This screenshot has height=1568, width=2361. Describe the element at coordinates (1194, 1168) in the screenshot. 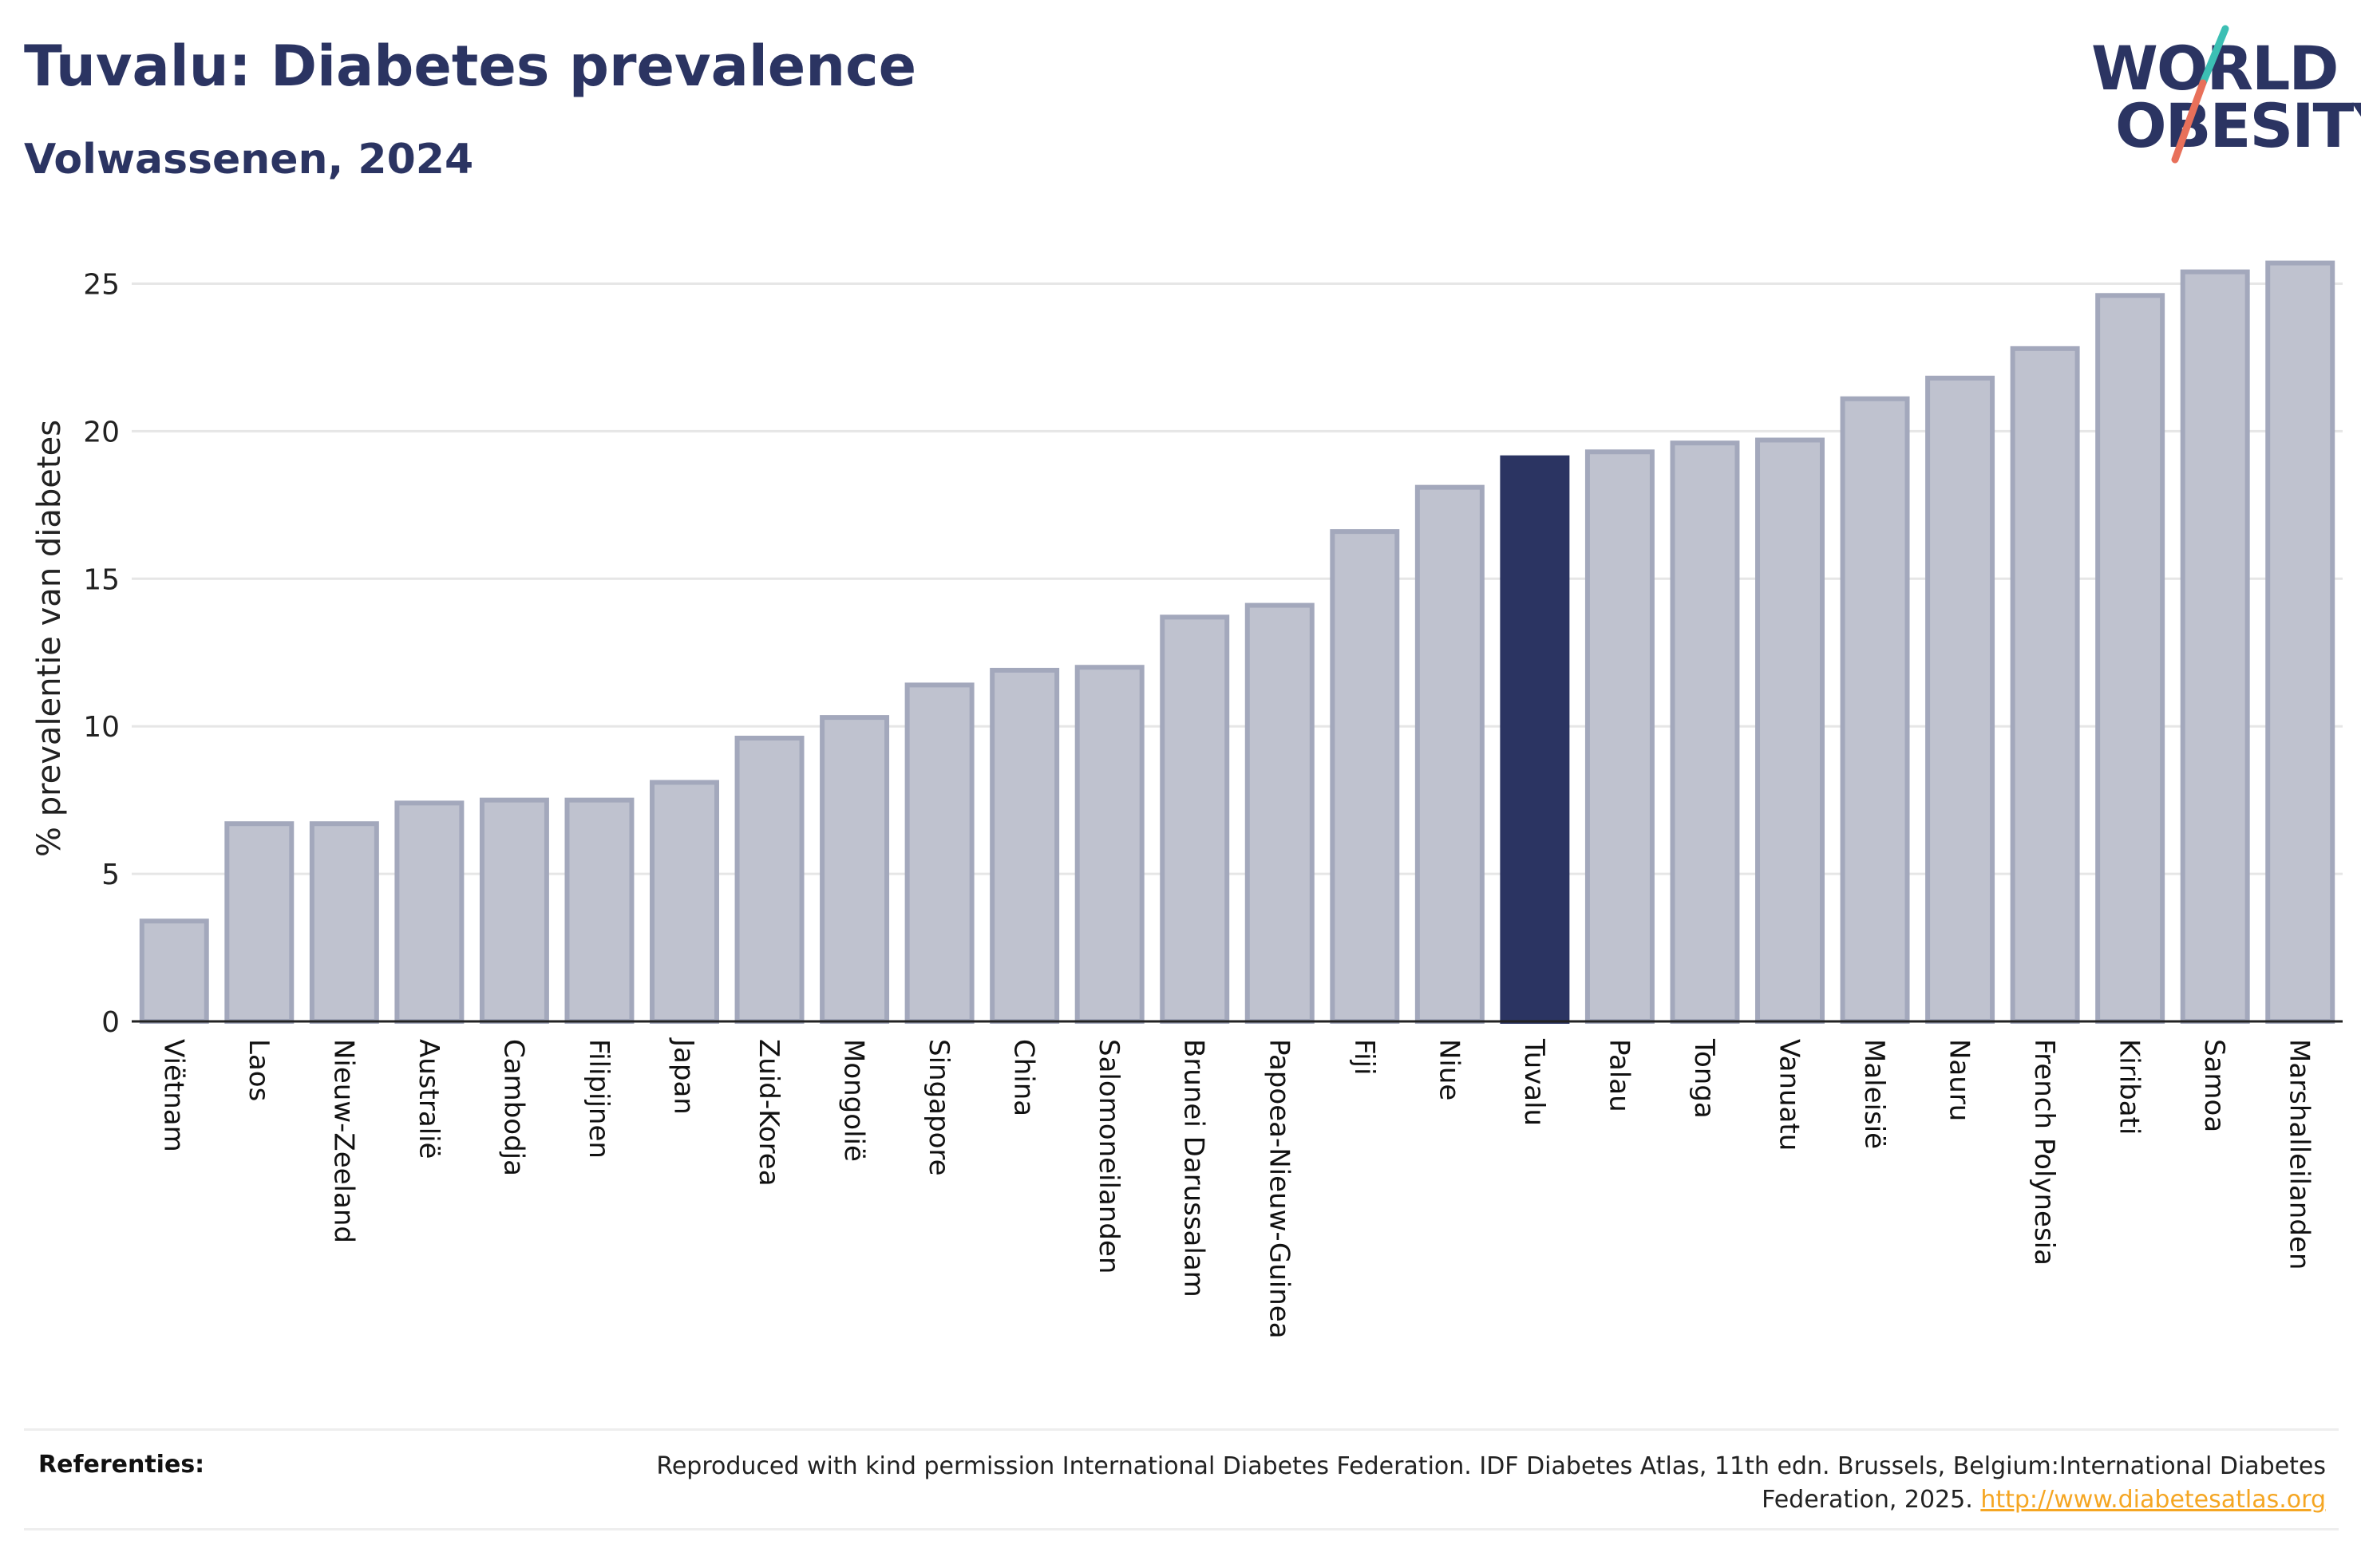

I see `x-tick-label: Brunei Darussalam` at that location.